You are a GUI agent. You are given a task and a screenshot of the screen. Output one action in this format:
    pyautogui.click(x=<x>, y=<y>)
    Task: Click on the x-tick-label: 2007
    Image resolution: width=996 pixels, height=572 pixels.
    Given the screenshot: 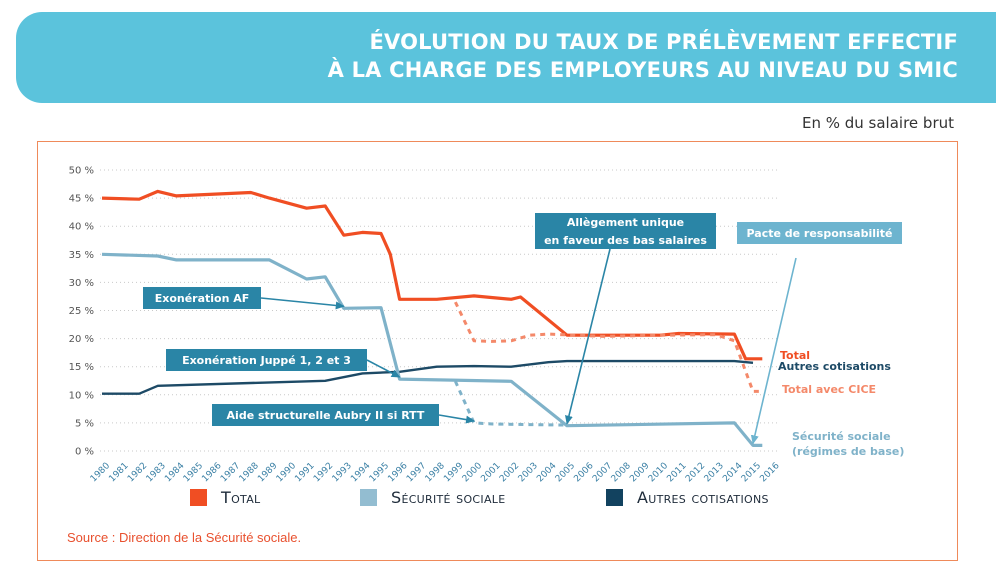 What is the action you would take?
    pyautogui.click(x=602, y=472)
    